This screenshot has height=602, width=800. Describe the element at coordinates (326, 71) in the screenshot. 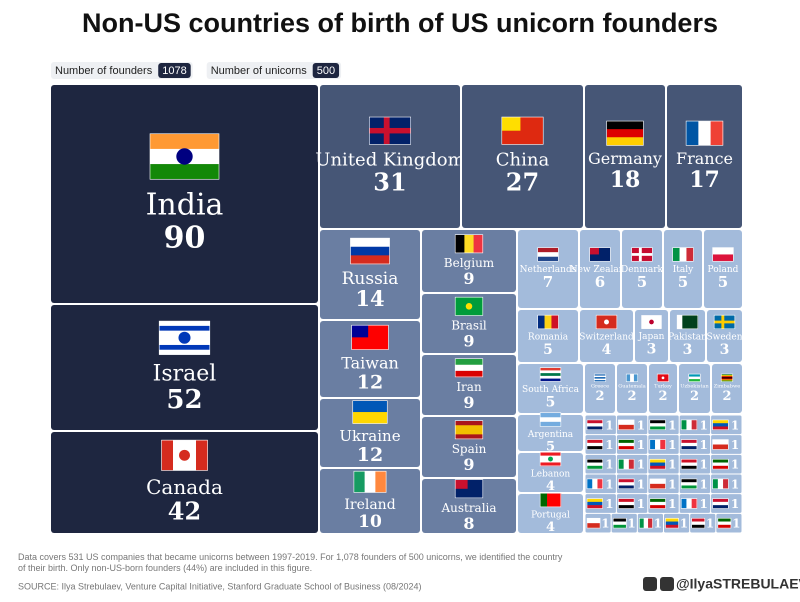

I see `badge-value: 500` at that location.